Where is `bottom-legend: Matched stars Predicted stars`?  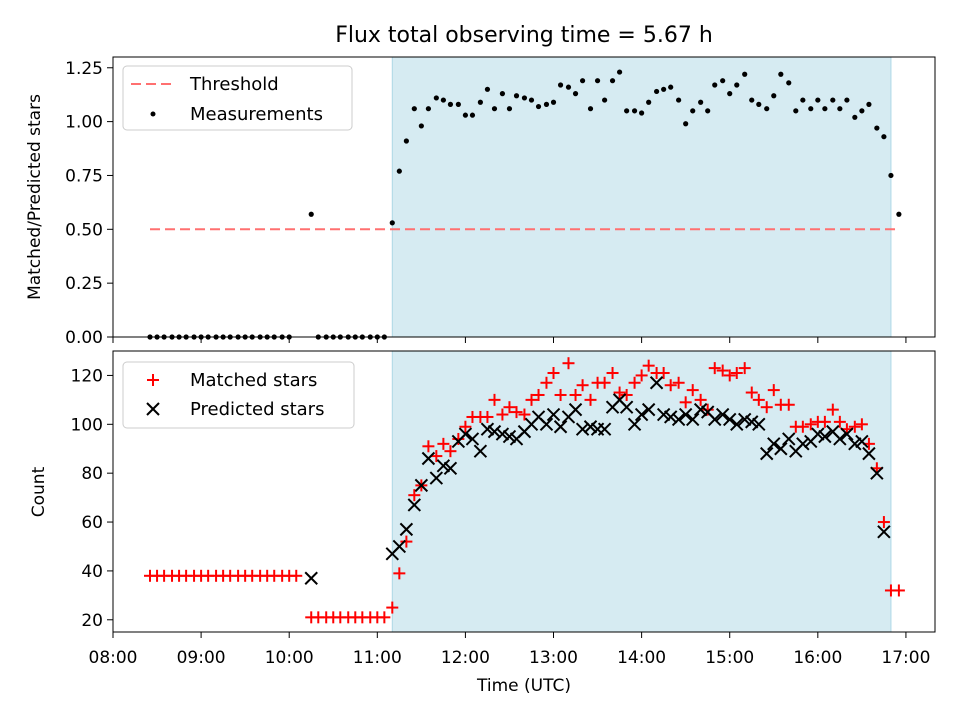
bottom-legend: Matched stars Predicted stars is located at coordinates (238, 395).